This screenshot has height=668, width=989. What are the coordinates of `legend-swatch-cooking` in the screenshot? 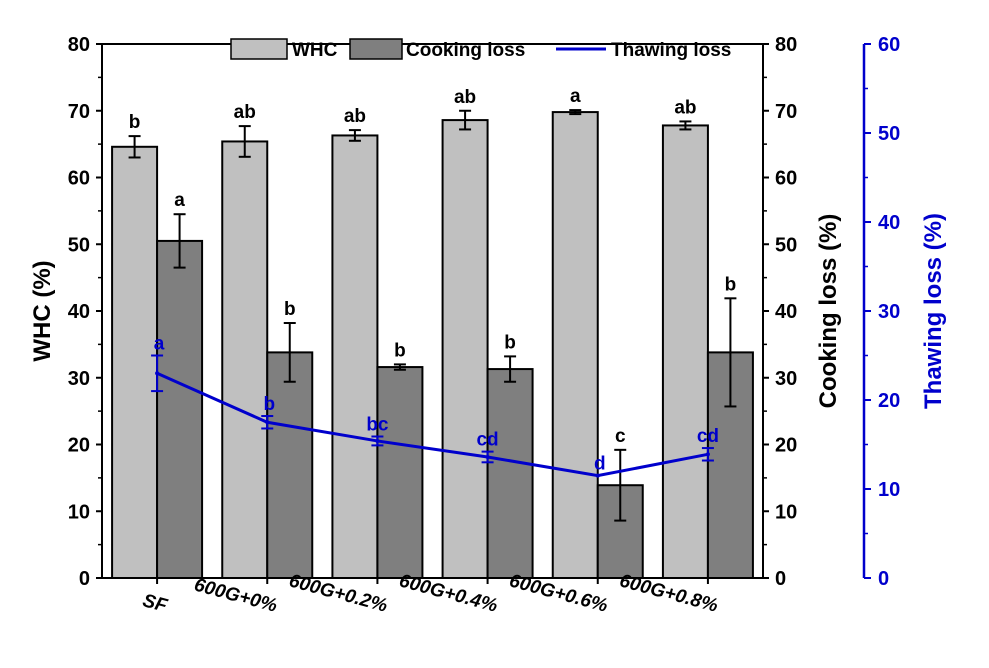 It's located at (376, 49).